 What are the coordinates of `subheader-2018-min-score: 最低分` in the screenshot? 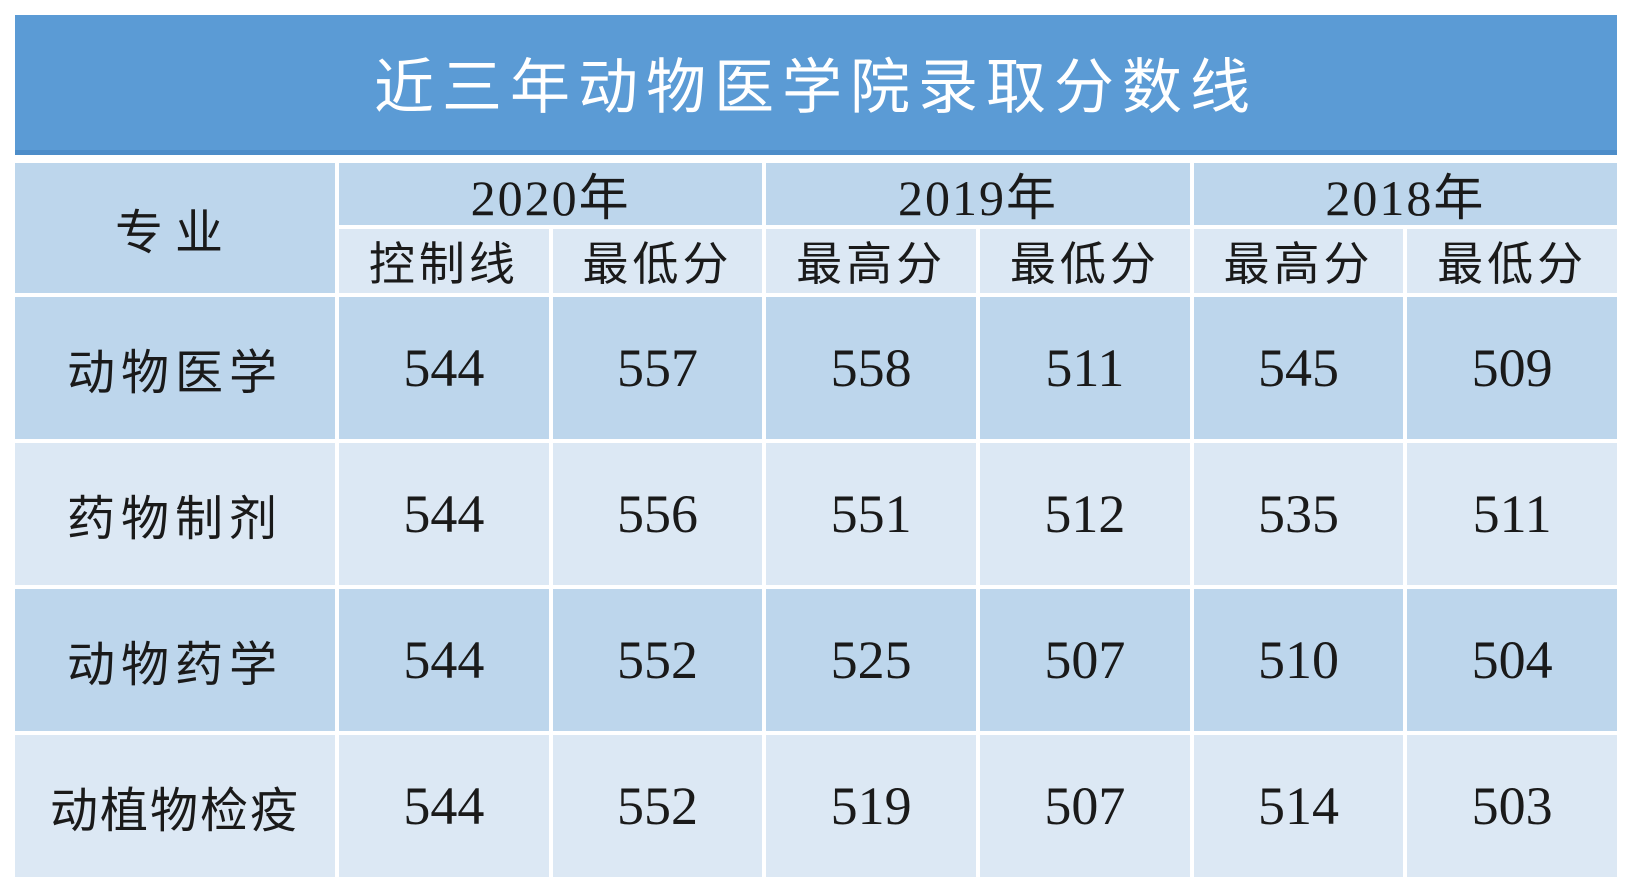 It's located at (1512, 261).